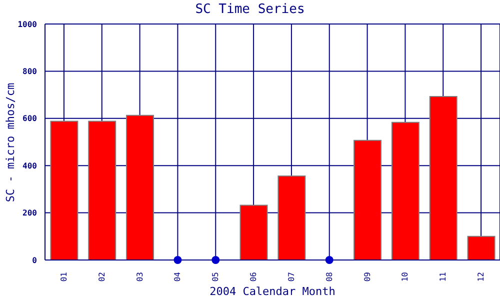 This screenshot has height=300, width=500. What do you see at coordinates (11, 142) in the screenshot?
I see `y-axis-title: SC - micro mhos/cm` at bounding box center [11, 142].